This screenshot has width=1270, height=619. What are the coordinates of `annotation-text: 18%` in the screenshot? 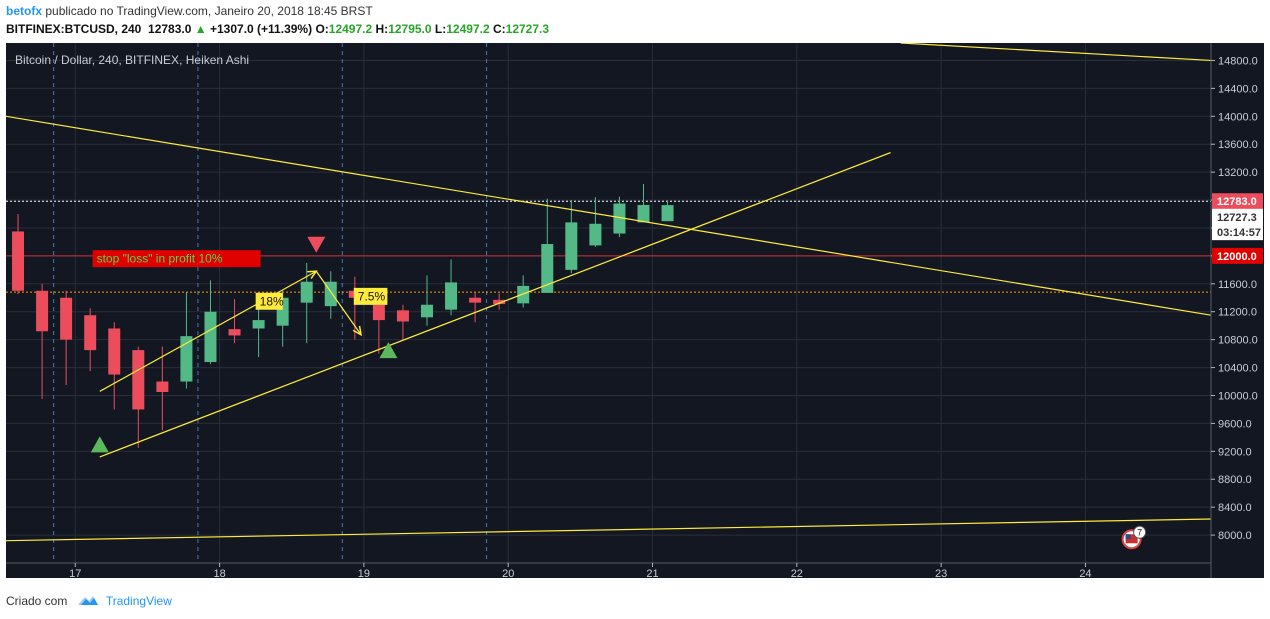 It's located at (272, 301).